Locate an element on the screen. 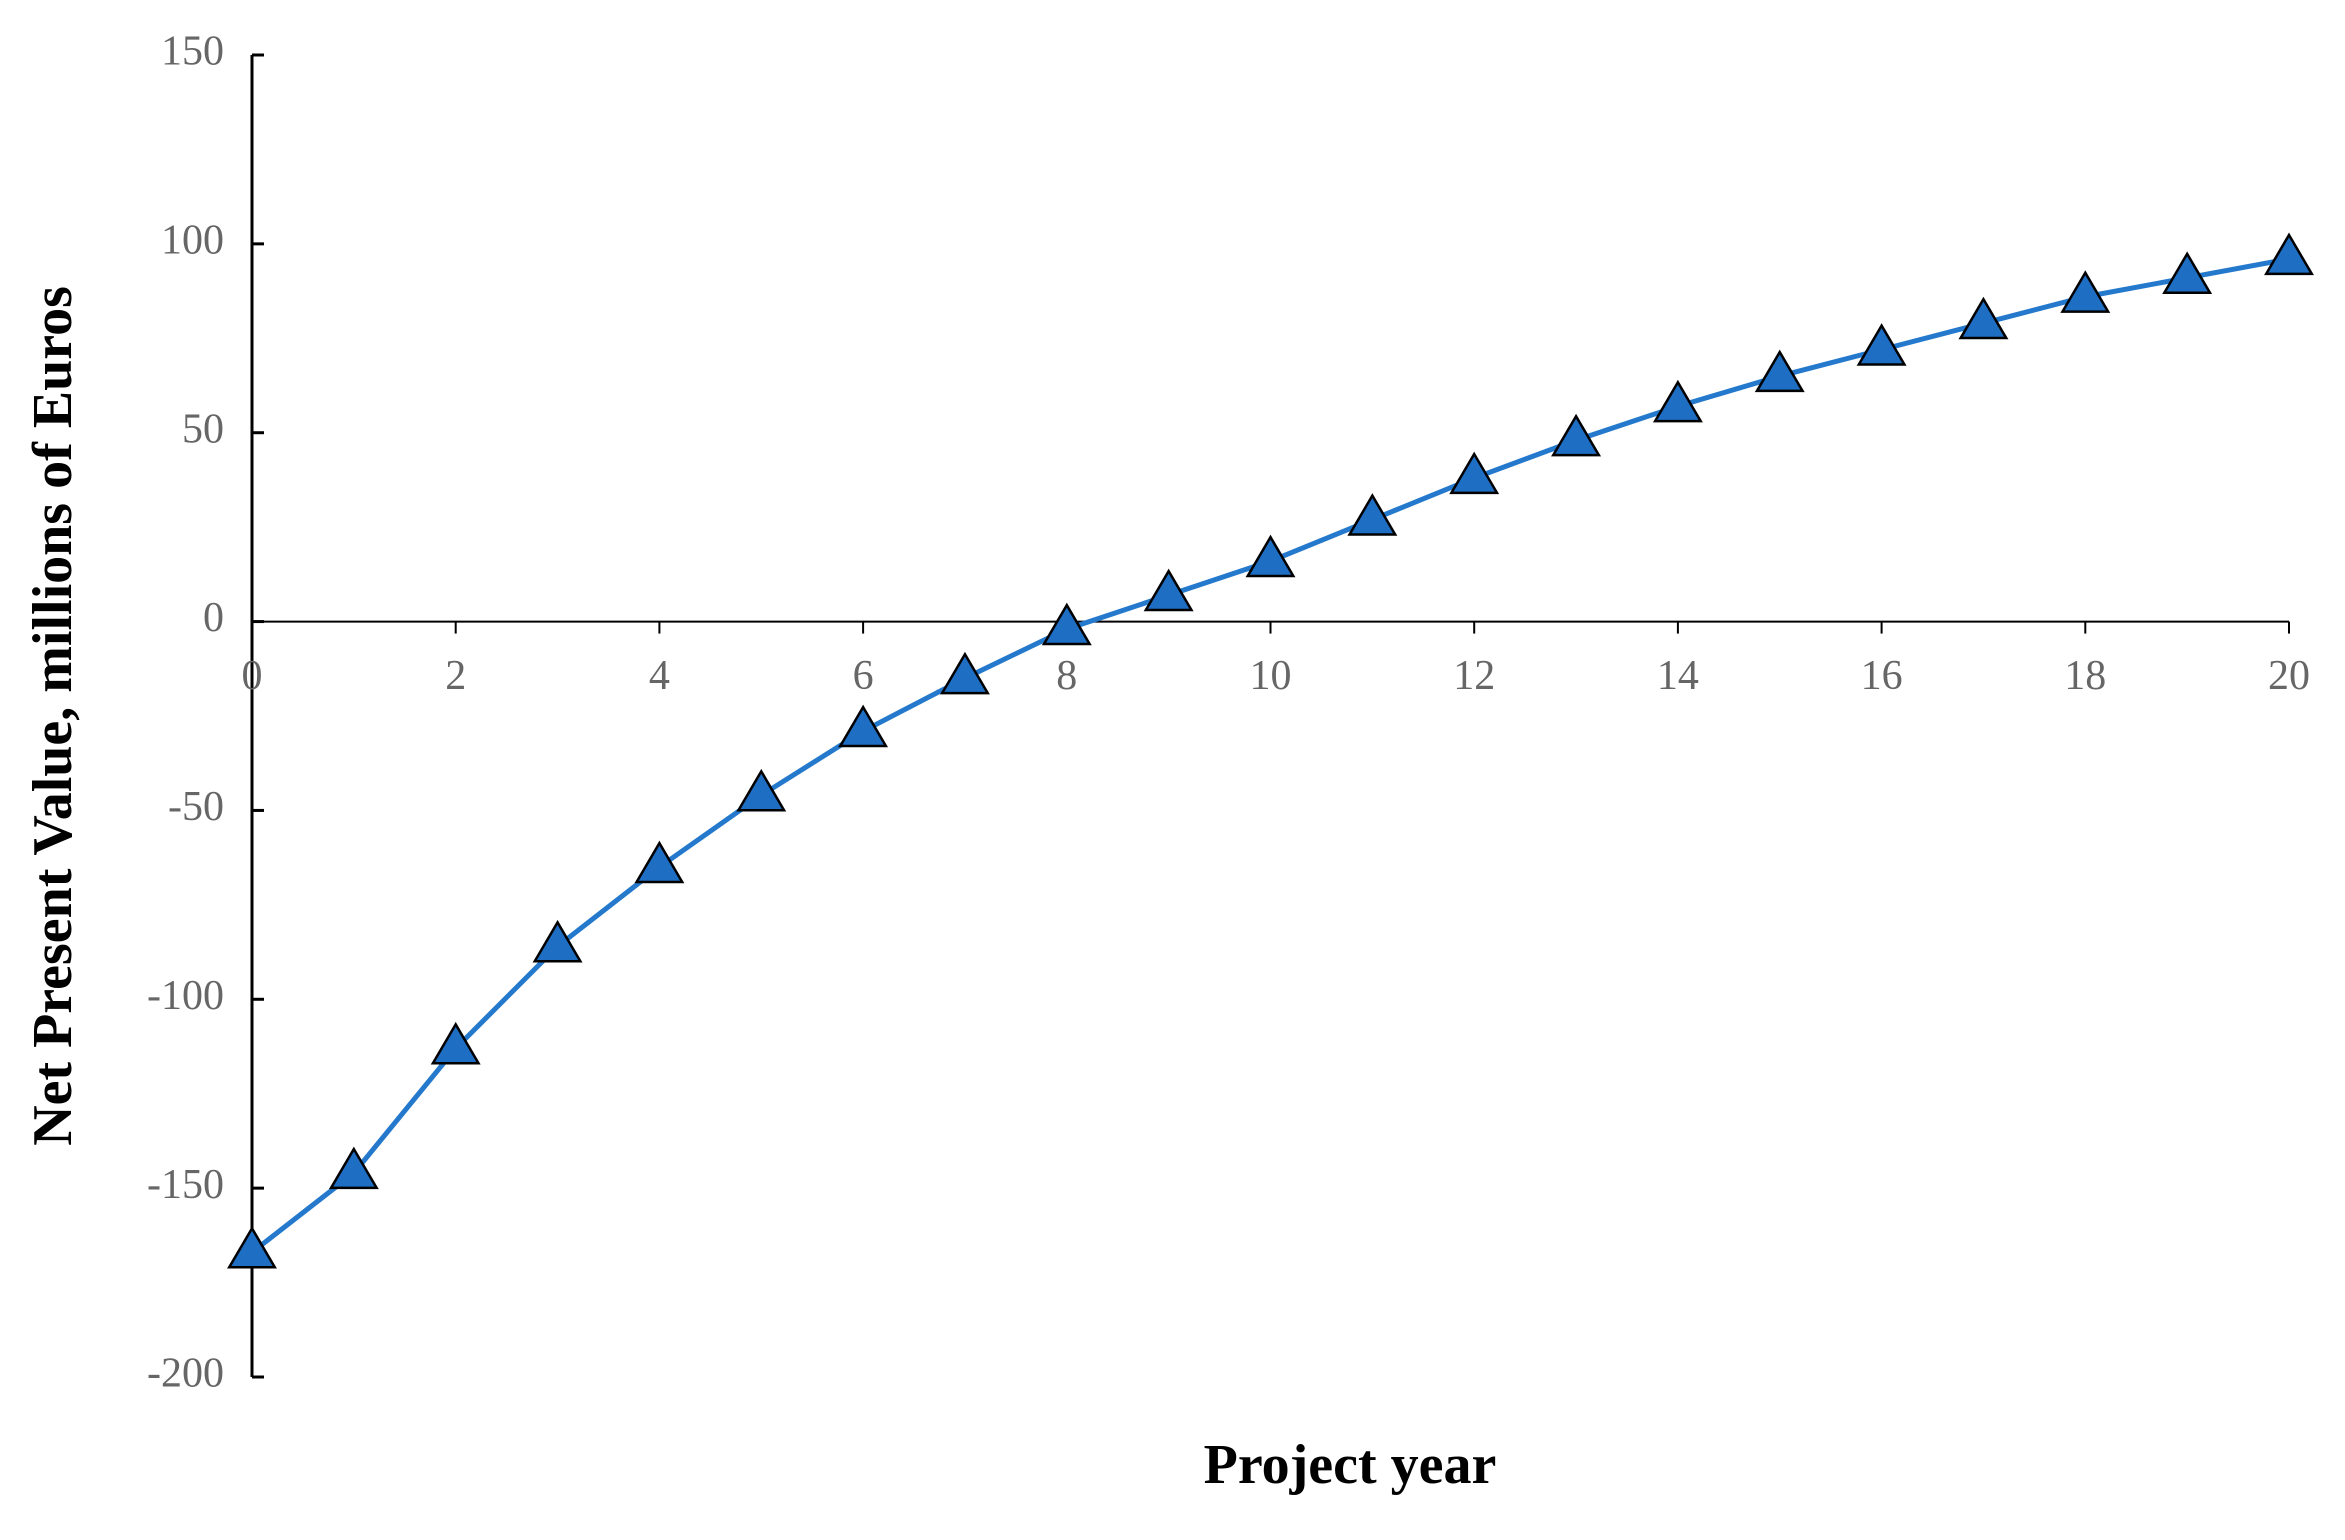 The image size is (2345, 1540). y-tick-label: -50 is located at coordinates (196, 807).